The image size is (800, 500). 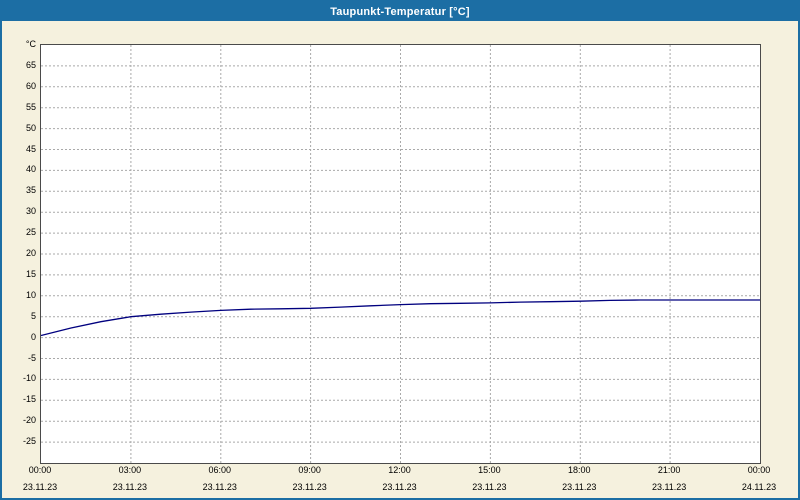 I want to click on x-tick-time-label: 15:00, so click(x=489, y=470).